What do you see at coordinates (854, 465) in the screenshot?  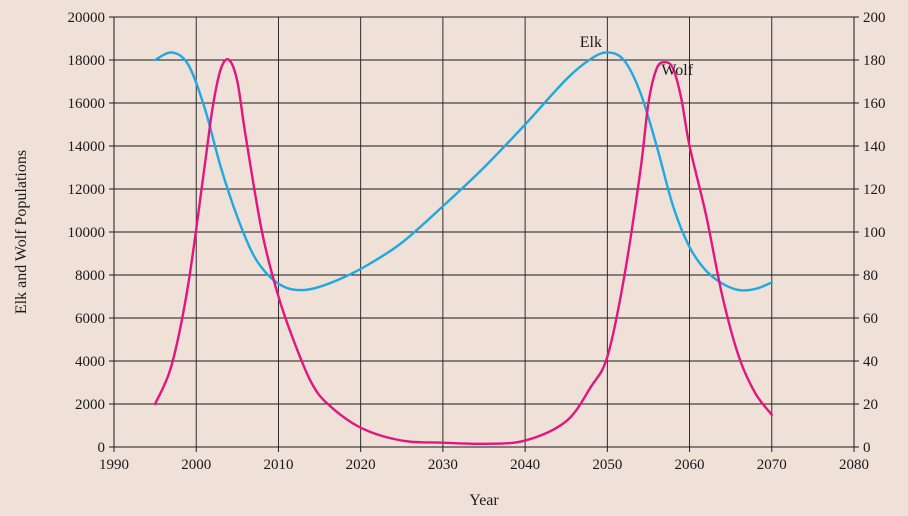 I see `x-tick-label: 2080` at bounding box center [854, 465].